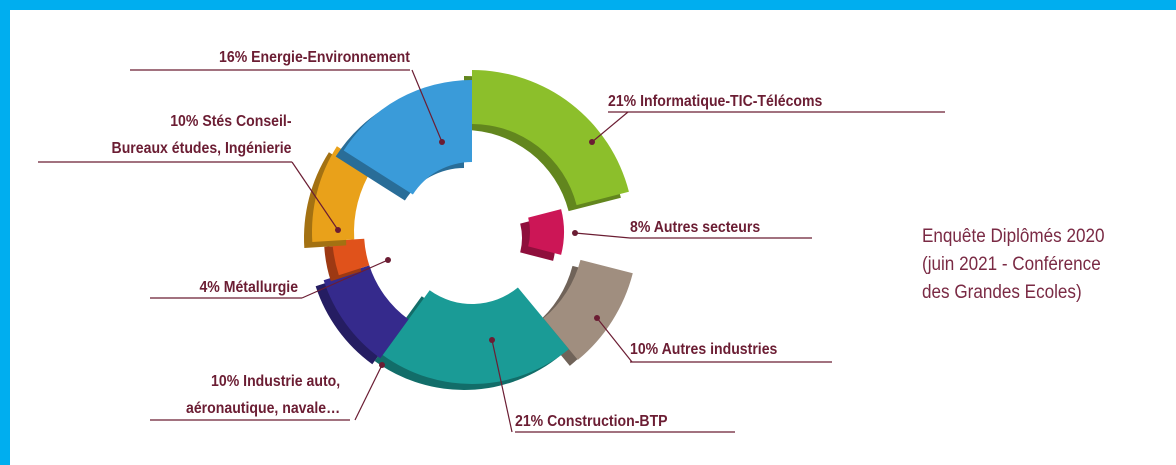 This screenshot has width=1176, height=465. I want to click on segment-label: 16% Energie-Environnement, so click(314, 57).